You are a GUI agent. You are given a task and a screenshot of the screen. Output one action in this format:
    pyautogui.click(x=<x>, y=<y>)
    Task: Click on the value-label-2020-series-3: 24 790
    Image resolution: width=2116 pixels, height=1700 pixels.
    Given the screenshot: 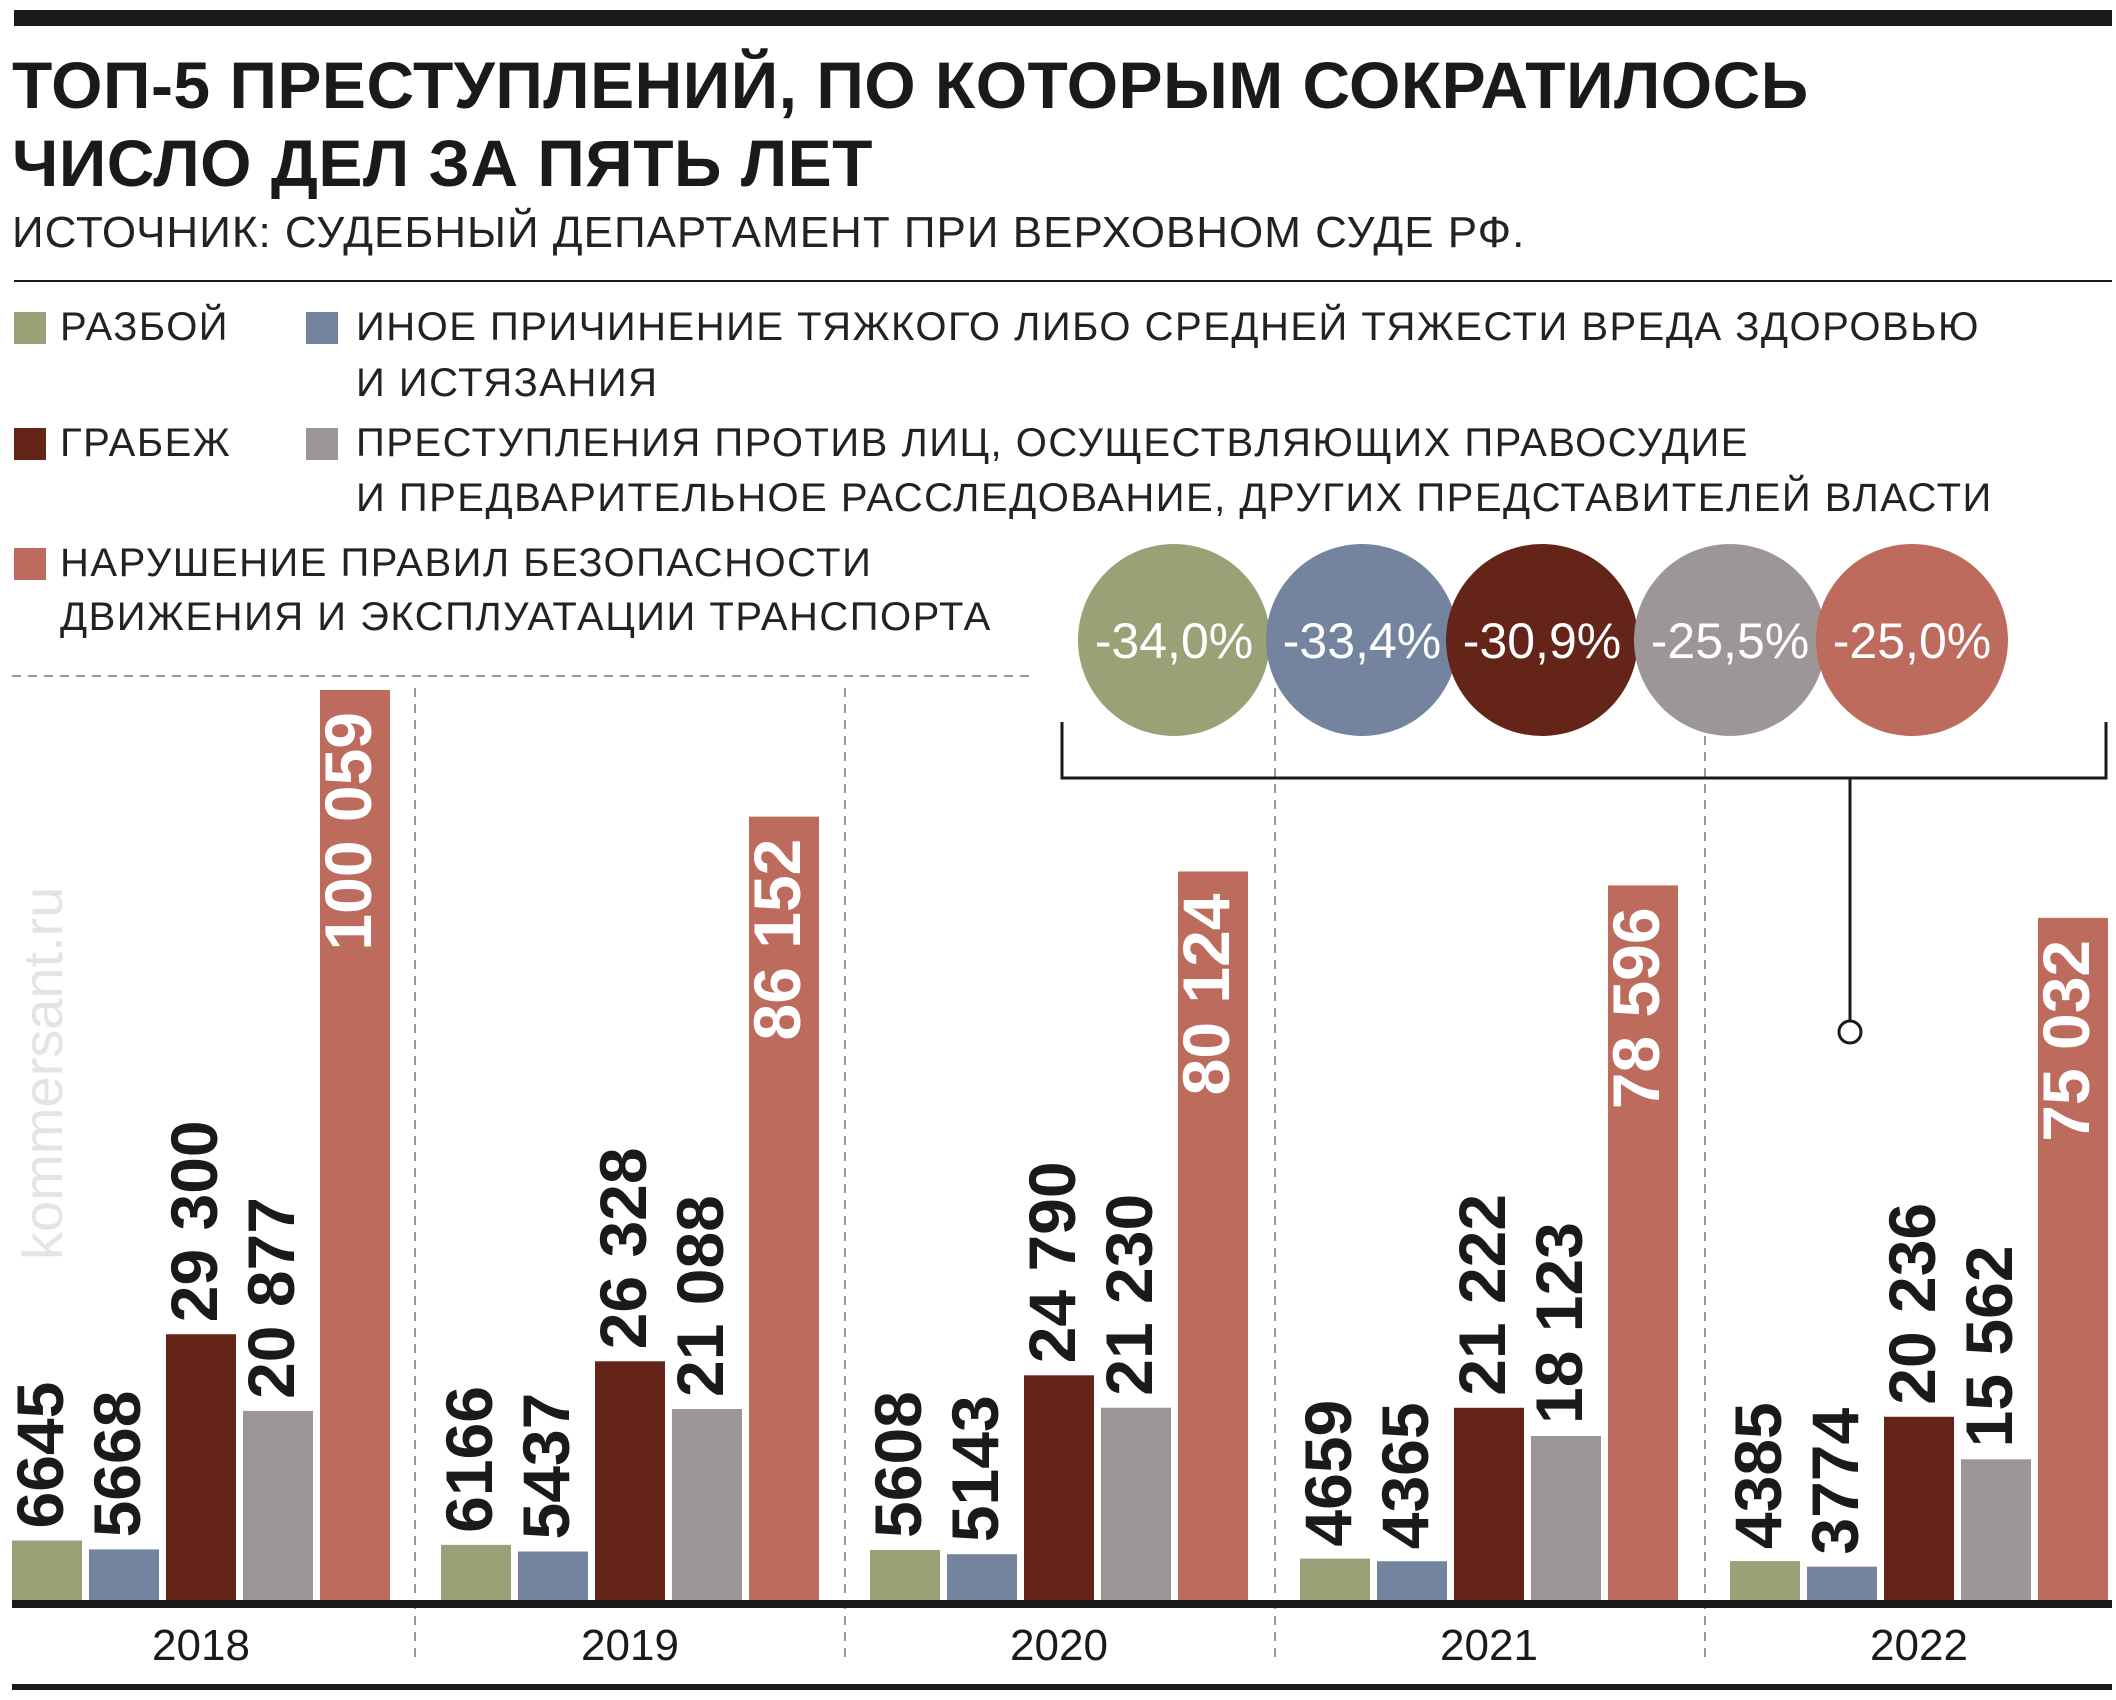 What is the action you would take?
    pyautogui.click(x=1052, y=1262)
    